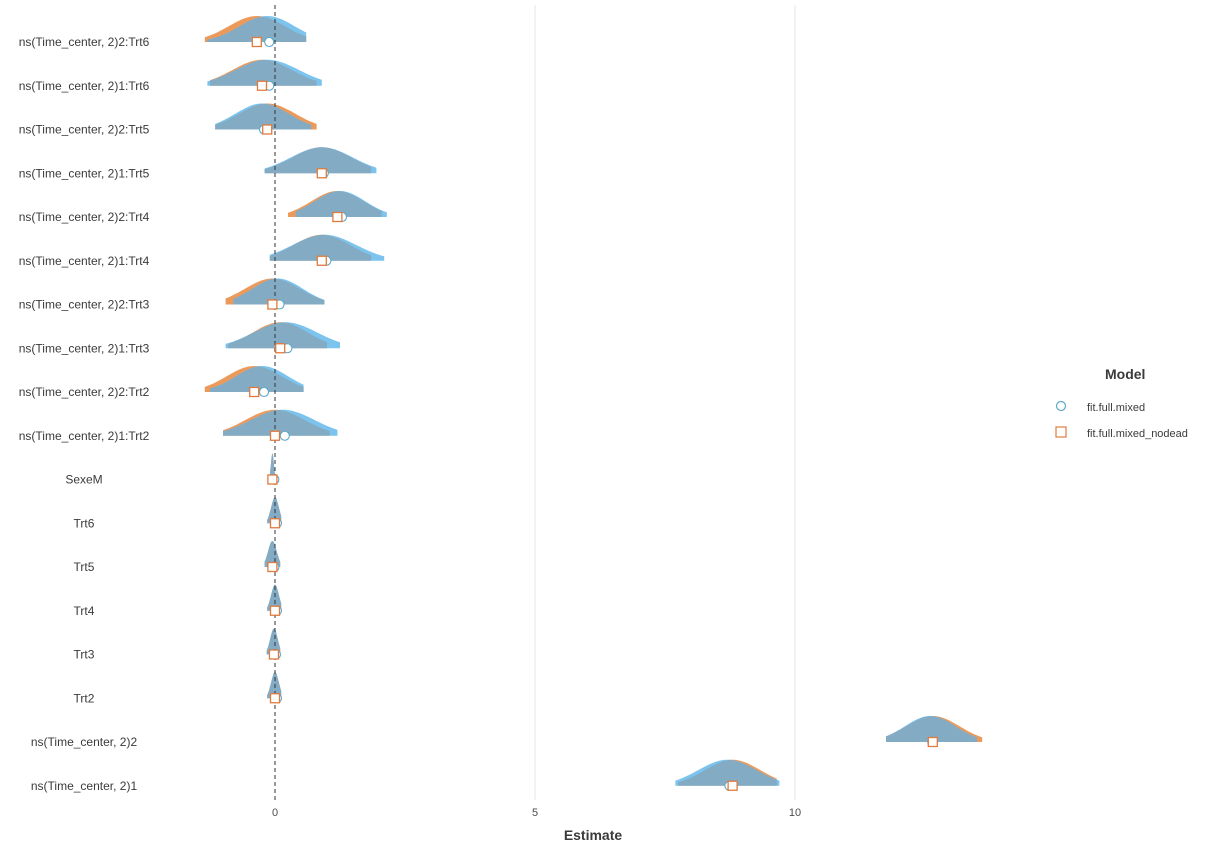  Describe the element at coordinates (84, 786) in the screenshot. I see `y-tick-label: ns(Time_center, 2)1` at that location.